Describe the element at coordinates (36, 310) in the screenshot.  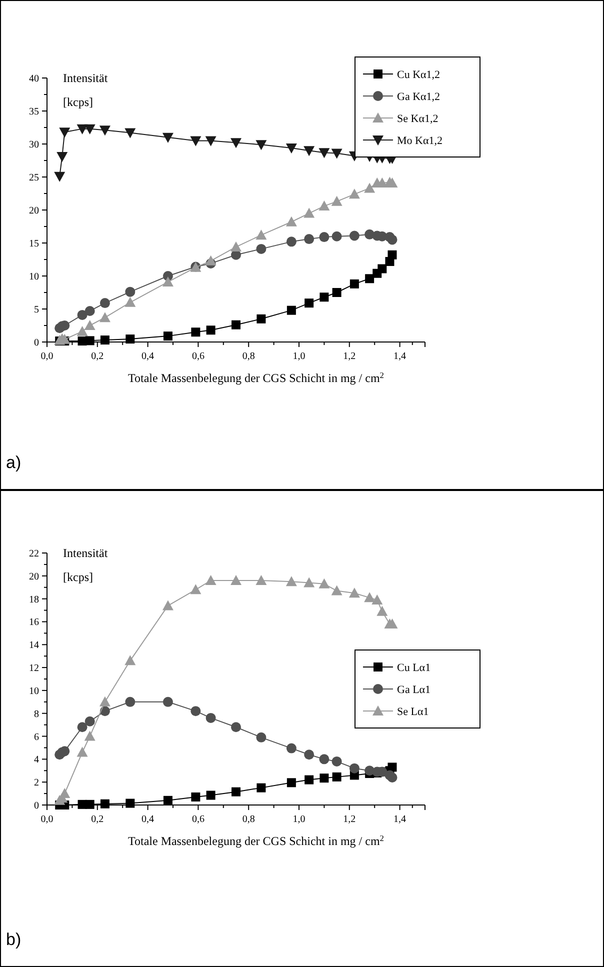
I see `y-tick-label: 5` at that location.